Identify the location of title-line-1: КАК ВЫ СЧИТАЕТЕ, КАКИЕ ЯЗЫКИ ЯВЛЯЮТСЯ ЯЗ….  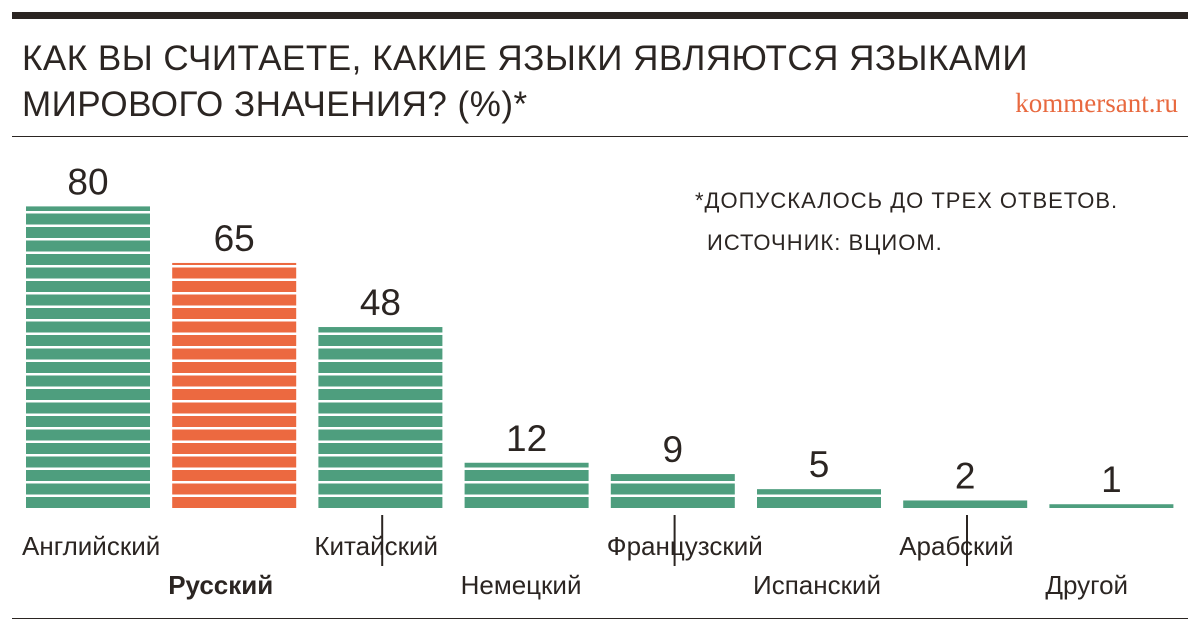
(525, 58).